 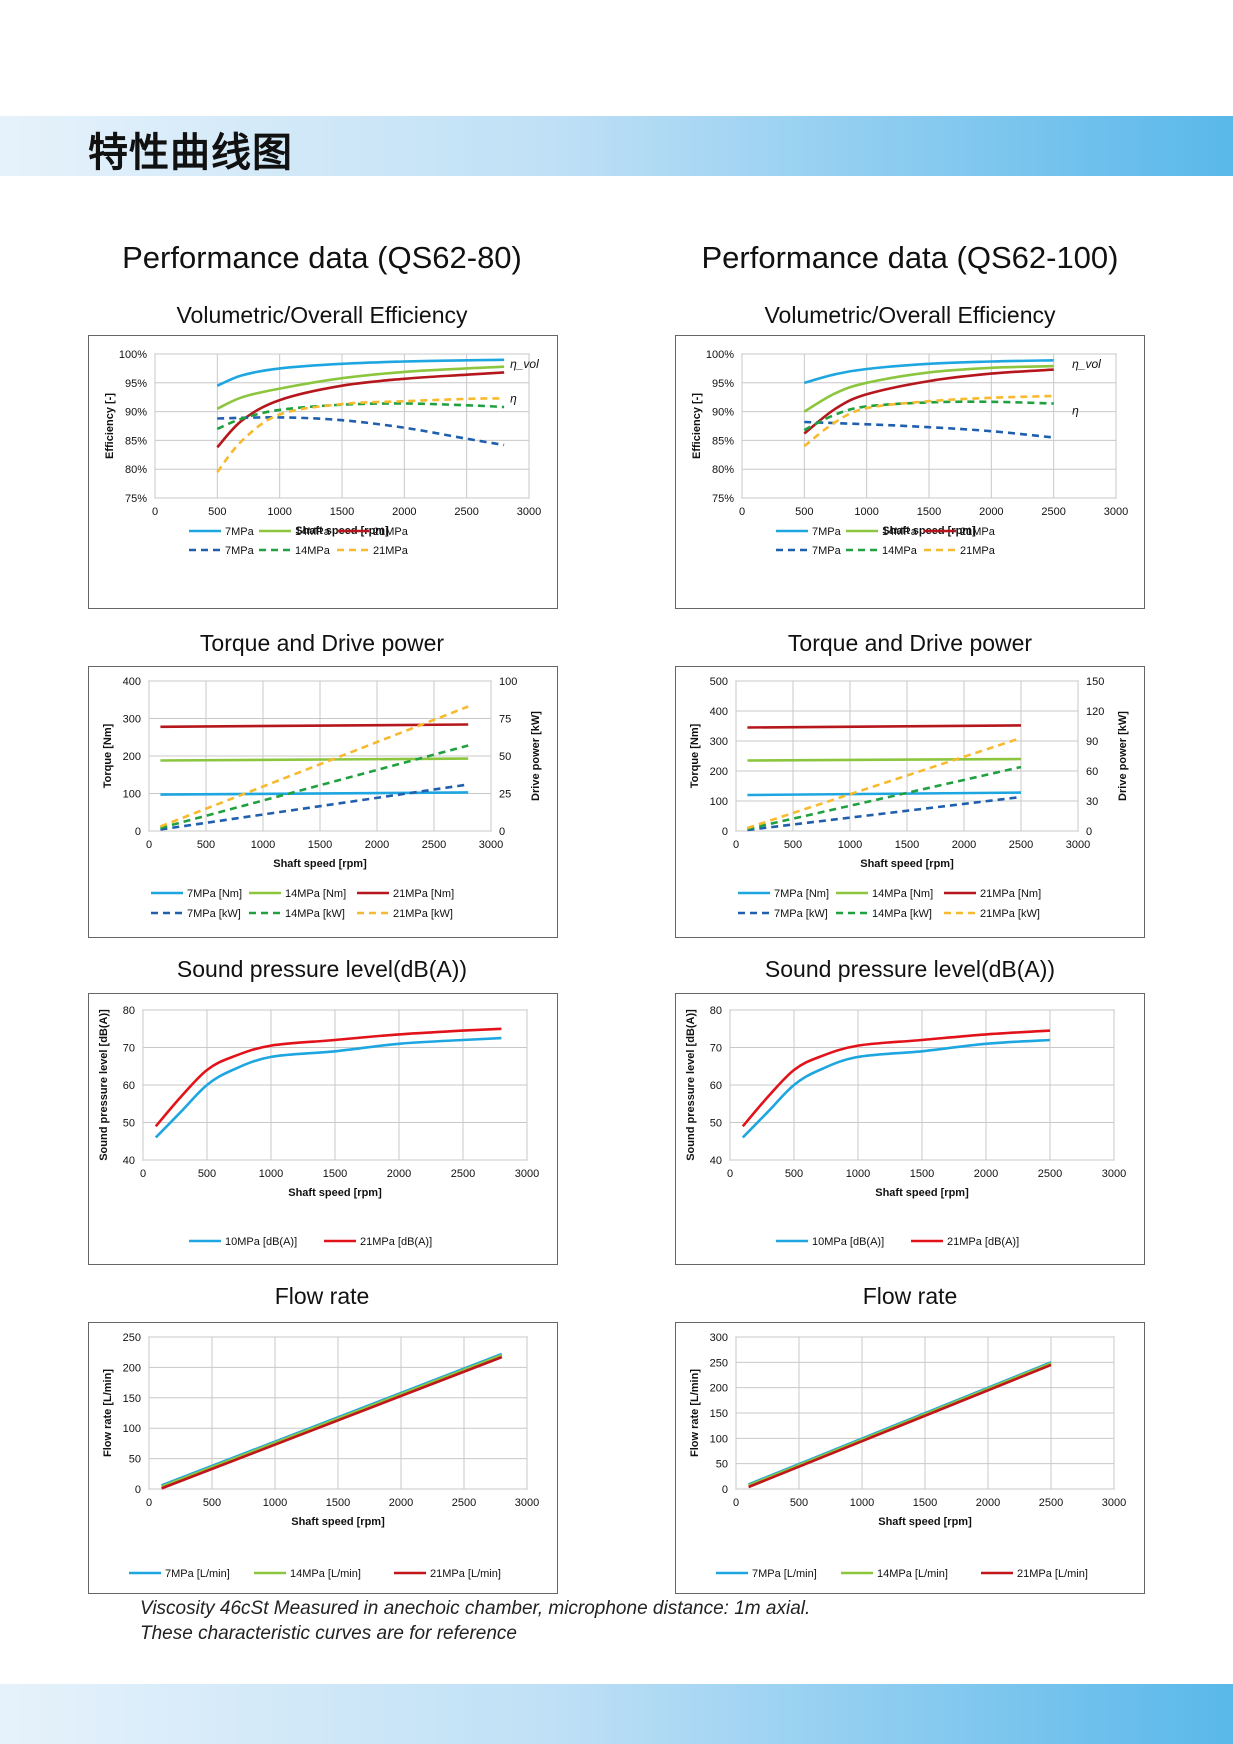 What do you see at coordinates (719, 712) in the screenshot?
I see `y-tick-label: 400` at bounding box center [719, 712].